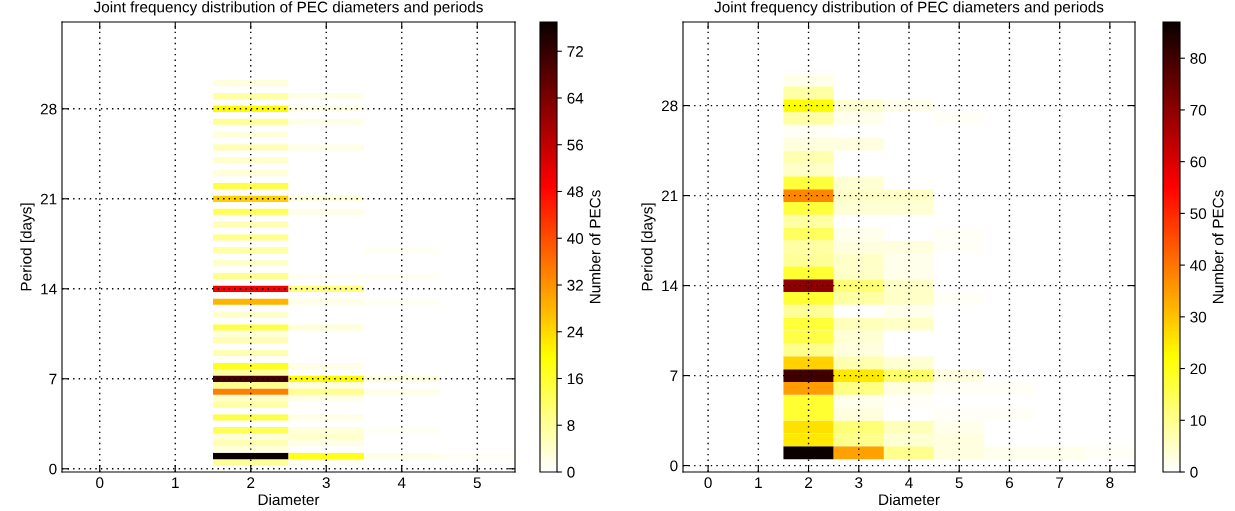 The width and height of the screenshot is (1235, 511). What do you see at coordinates (571, 425) in the screenshot?
I see `color-bar-label: 8` at bounding box center [571, 425].